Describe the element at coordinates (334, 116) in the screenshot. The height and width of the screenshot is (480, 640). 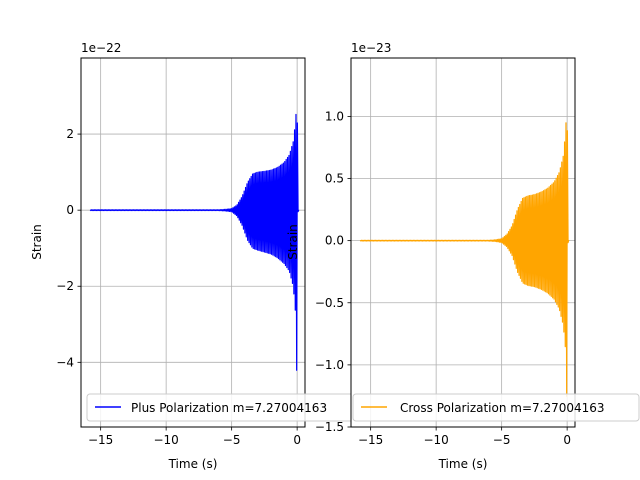
I see `y-tick-label: 1.0` at that location.